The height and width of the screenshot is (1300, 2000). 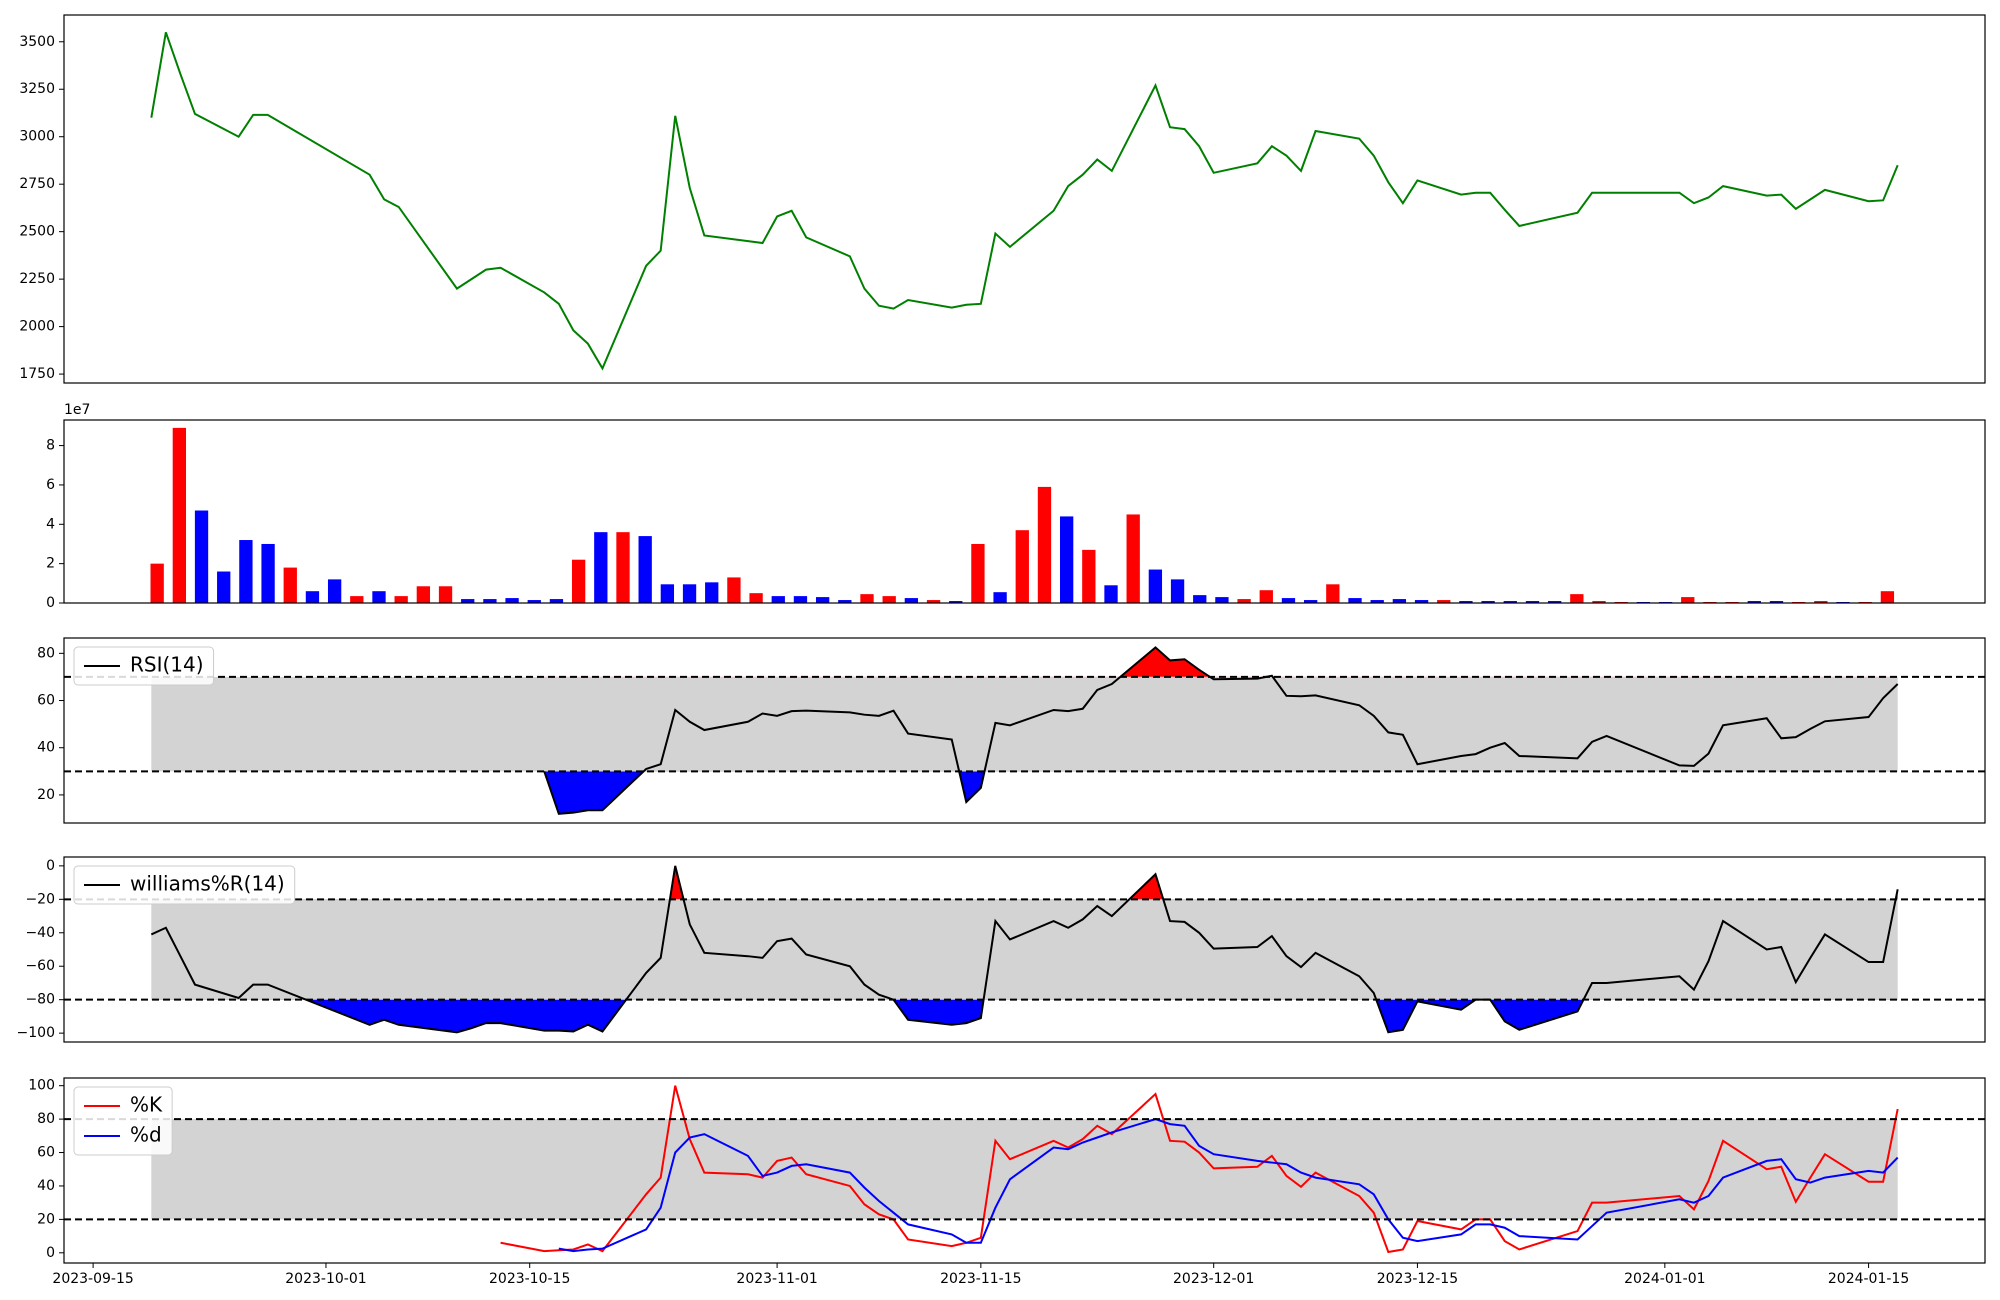 What do you see at coordinates (529, 1279) in the screenshot?
I see `x-tick-label: 2023-10-15` at bounding box center [529, 1279].